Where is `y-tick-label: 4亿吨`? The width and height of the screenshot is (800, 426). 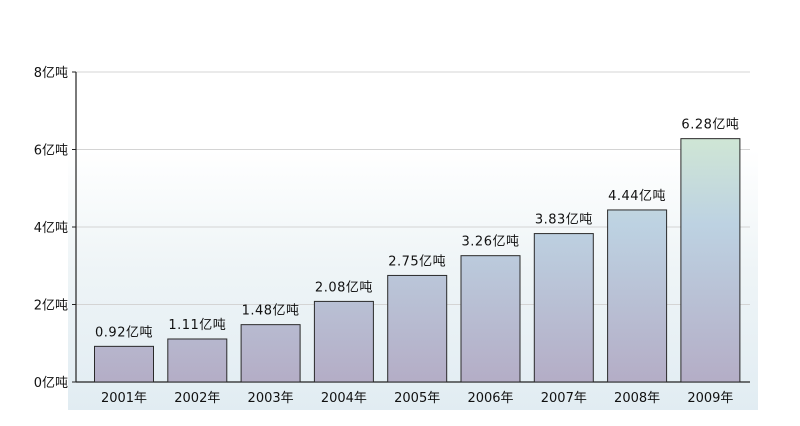 y-tick-label: 4亿吨 is located at coordinates (51, 228).